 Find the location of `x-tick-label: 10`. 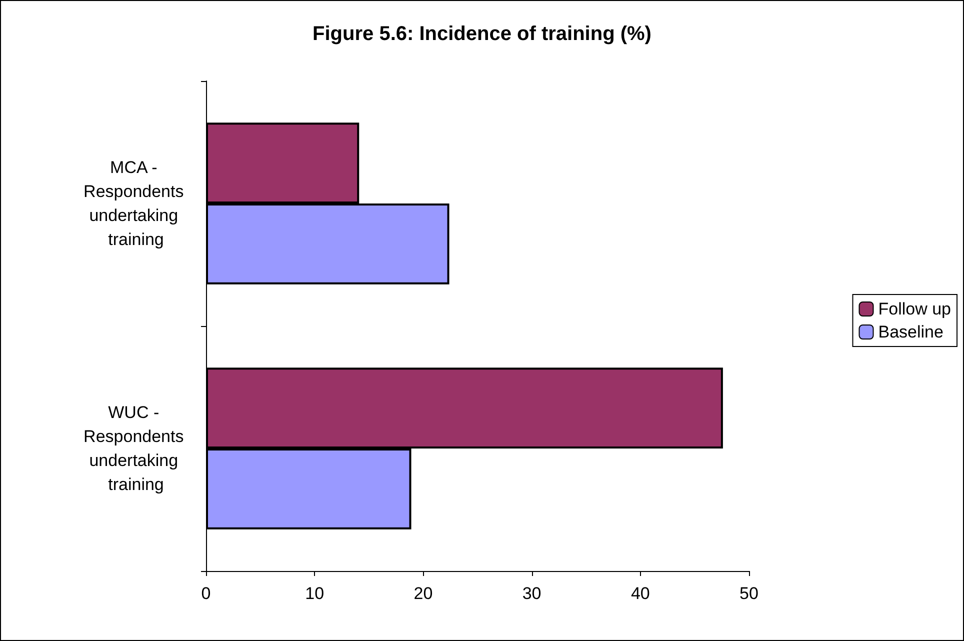

x-tick-label: 10 is located at coordinates (314, 593).